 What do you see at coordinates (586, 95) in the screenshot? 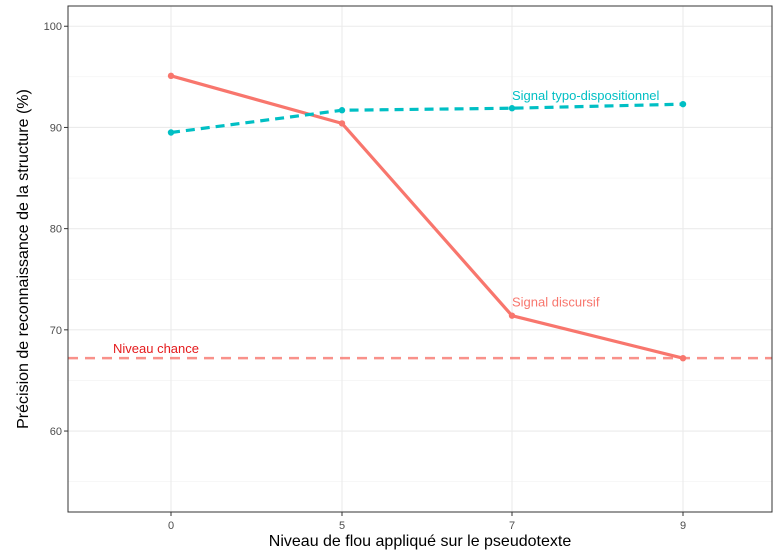
I see `label-signal-typo-dispositionnel: Signal typo-dispositionnel` at bounding box center [586, 95].